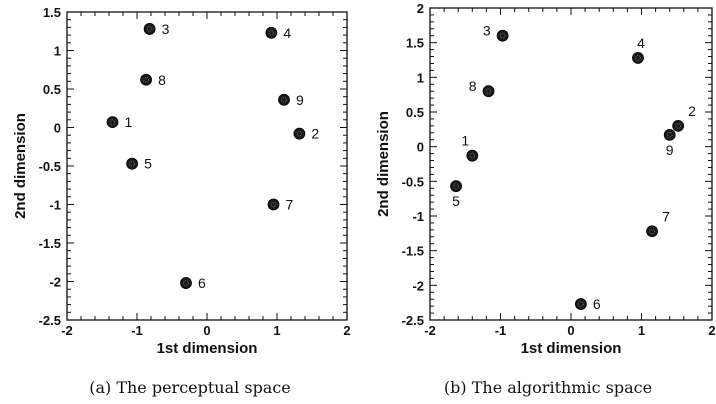 Image resolution: width=716 pixels, height=404 pixels. Describe the element at coordinates (190, 387) in the screenshot. I see `chart-caption: (a) The perceptual space` at that location.